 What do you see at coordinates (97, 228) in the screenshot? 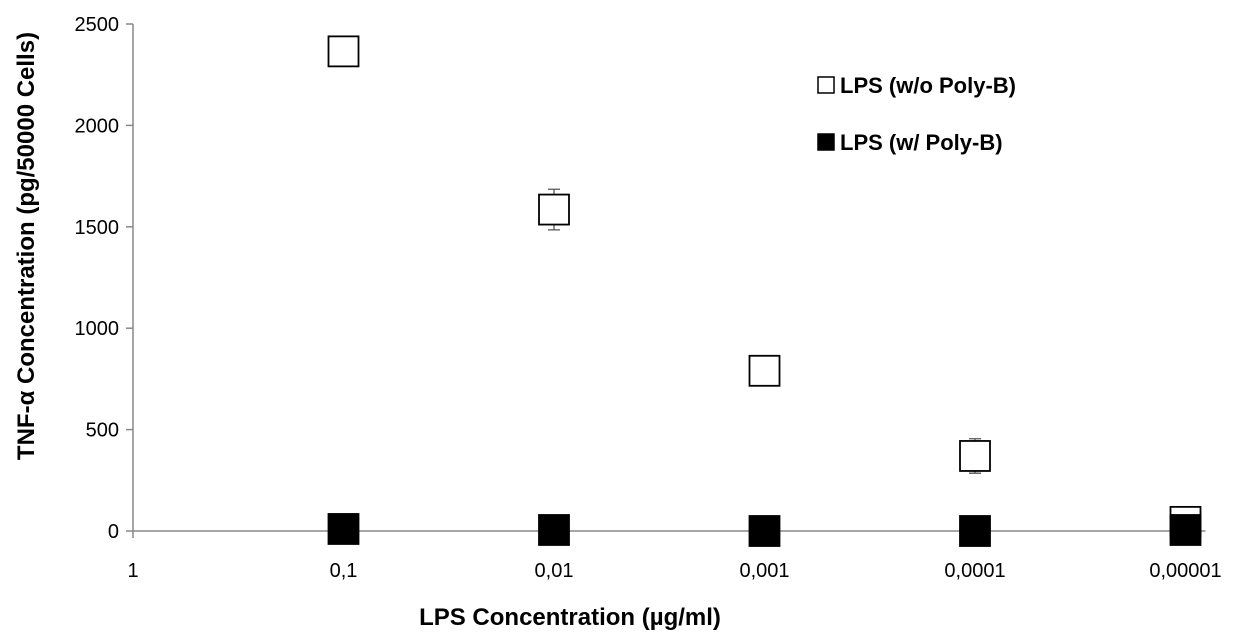
I see `y-tick-label: 1500` at bounding box center [97, 228].